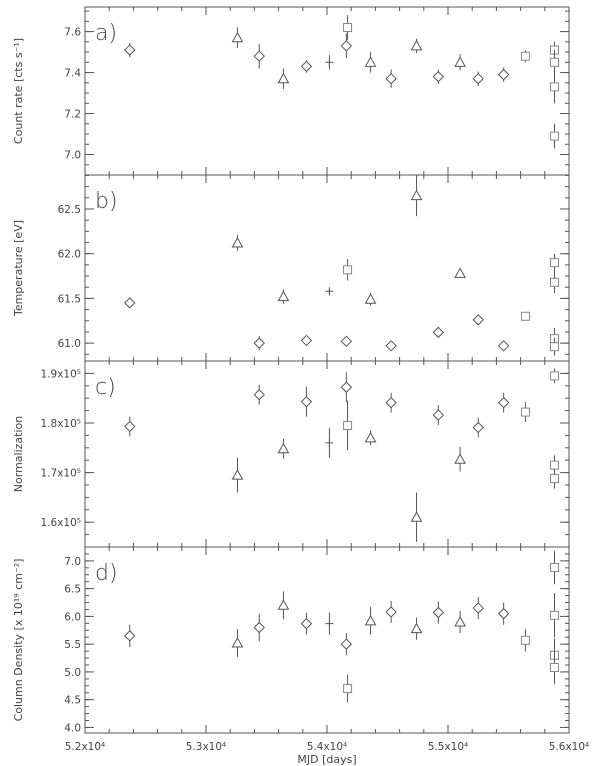 The height and width of the screenshot is (766, 600). What do you see at coordinates (61, 374) in the screenshot?
I see `y-tick-label: 1.9x10⁵` at bounding box center [61, 374].